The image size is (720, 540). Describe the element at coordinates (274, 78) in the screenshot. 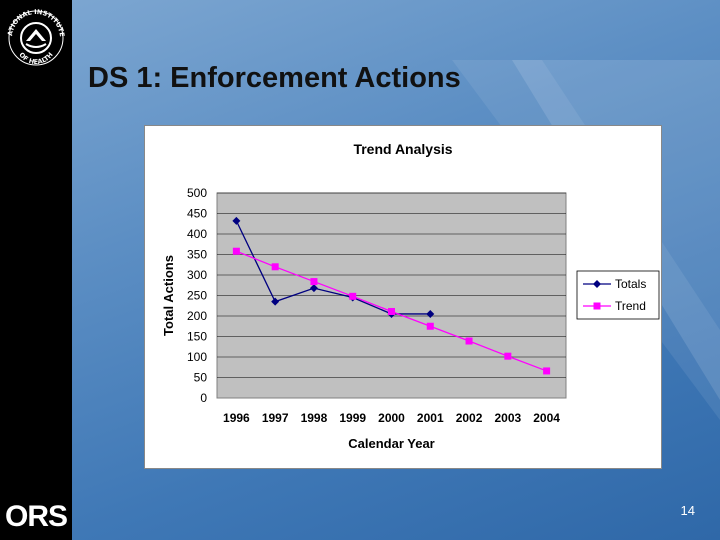

I see `slide-title: DS 1: Enforcement Actions` at that location.